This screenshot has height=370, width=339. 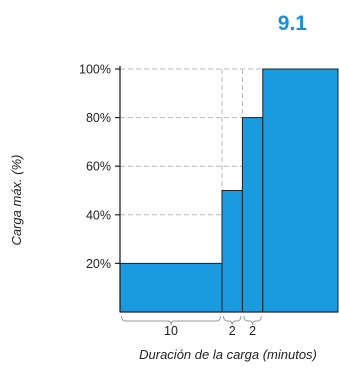 What do you see at coordinates (228, 354) in the screenshot?
I see `x-axis-title: Duración de la carga (minutos)` at bounding box center [228, 354].